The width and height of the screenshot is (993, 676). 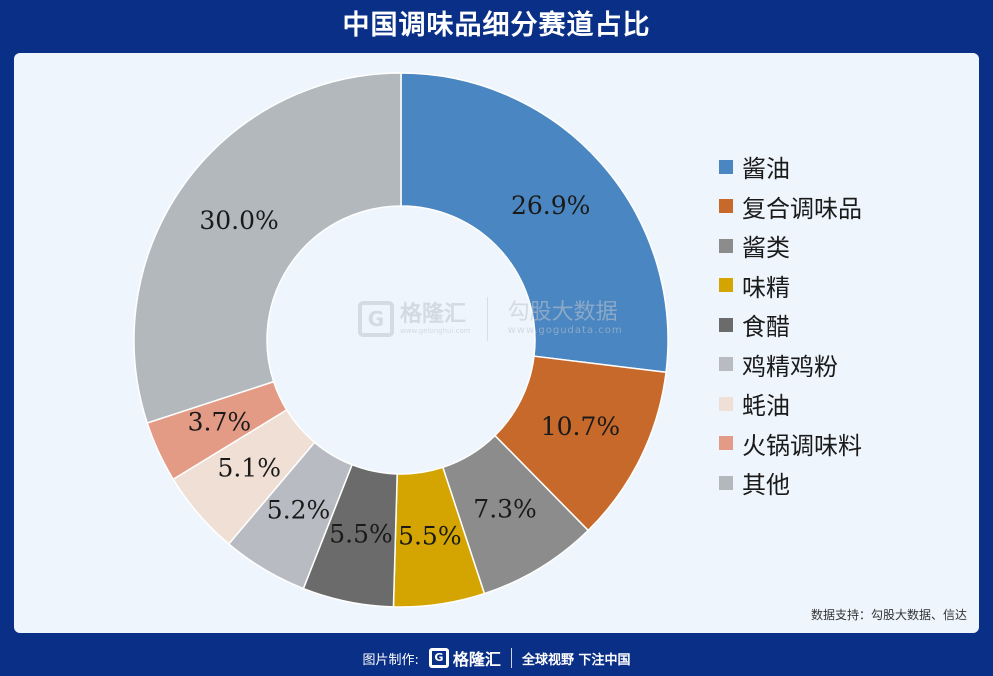 I want to click on legend-item-0: 酱油, so click(x=790, y=167).